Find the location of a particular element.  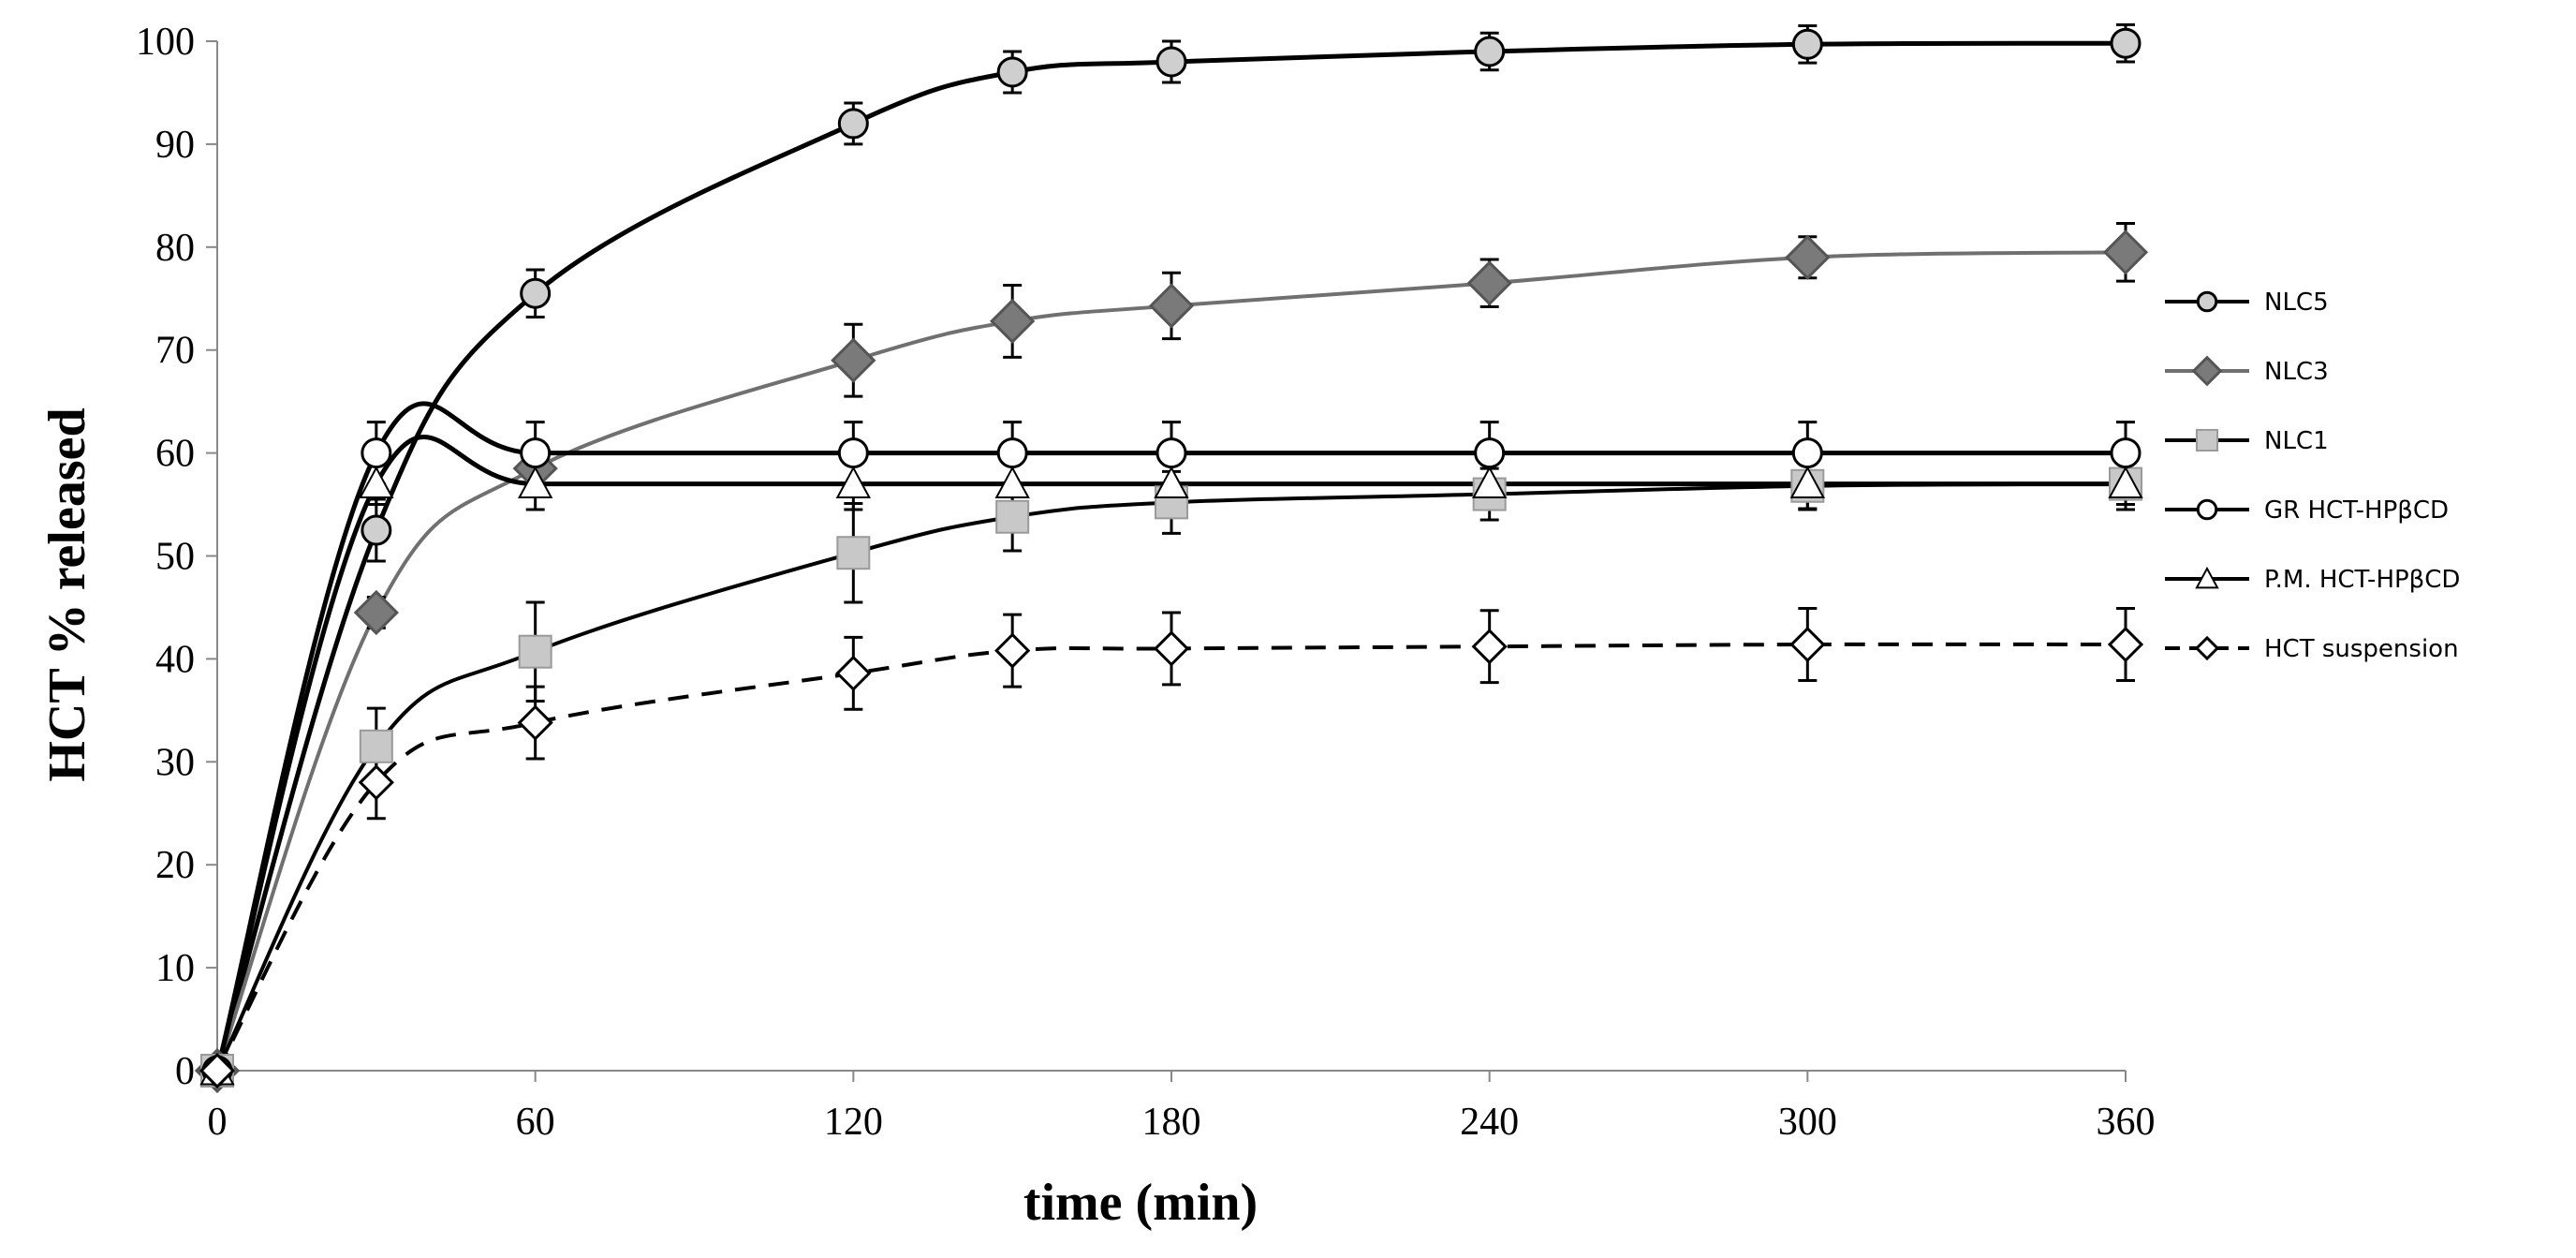

y-tick-label: 100 is located at coordinates (165, 42).